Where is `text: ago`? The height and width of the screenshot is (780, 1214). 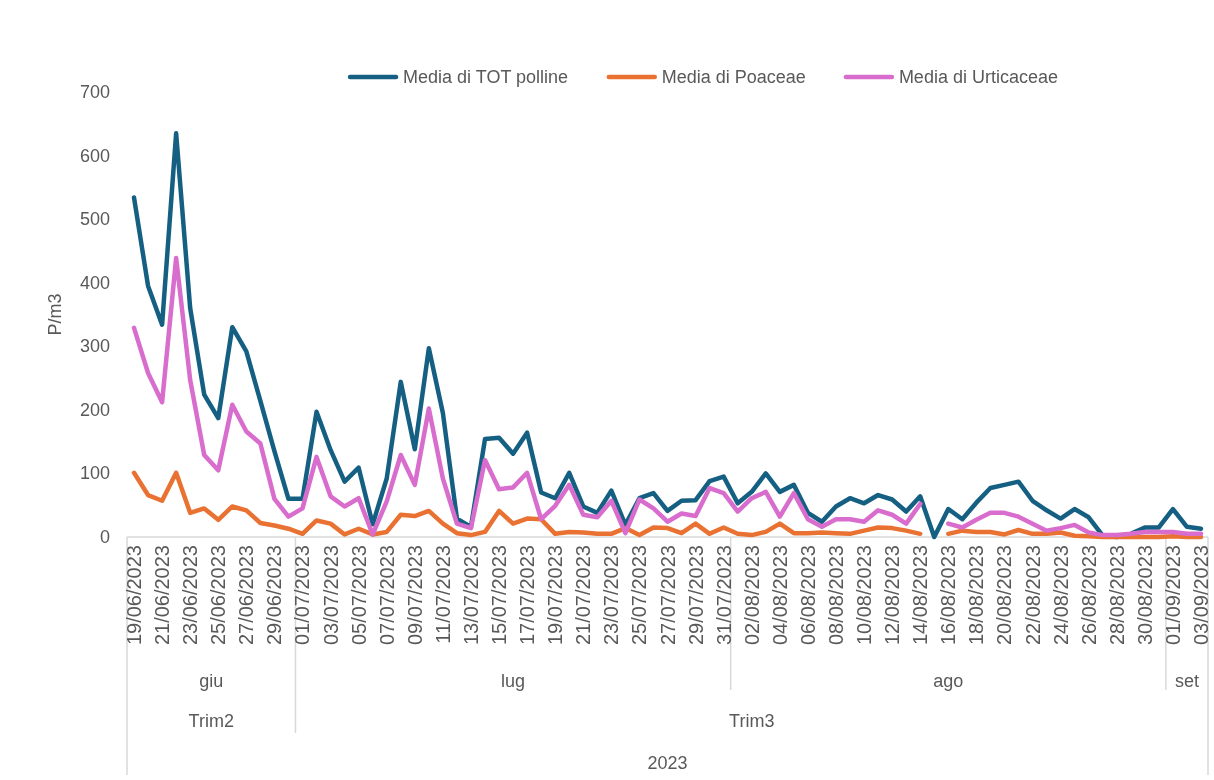
text: ago is located at coordinates (948, 681).